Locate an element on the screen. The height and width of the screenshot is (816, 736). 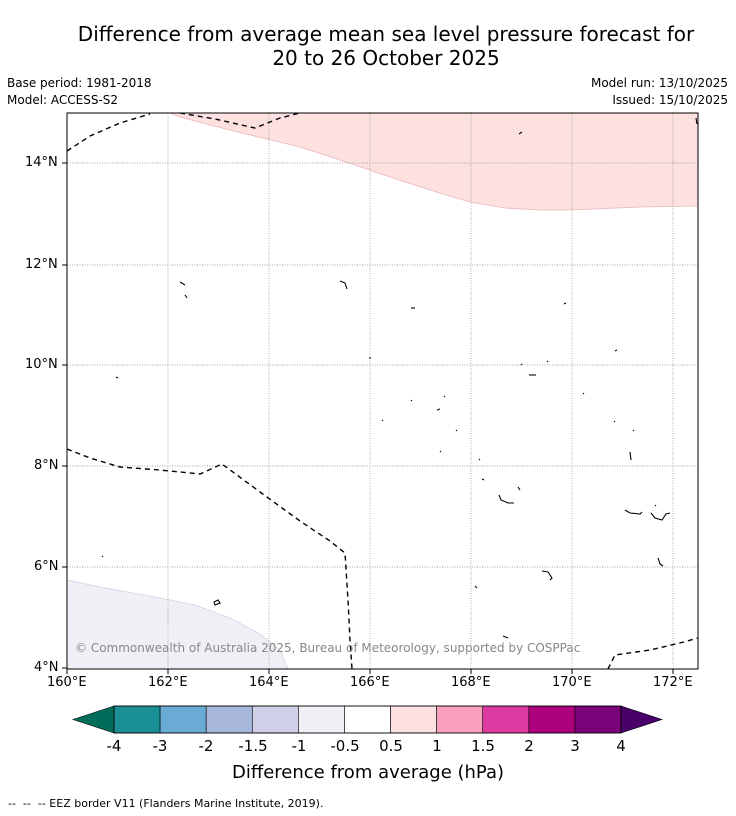
colorbar-label: -1 is located at coordinates (299, 746).